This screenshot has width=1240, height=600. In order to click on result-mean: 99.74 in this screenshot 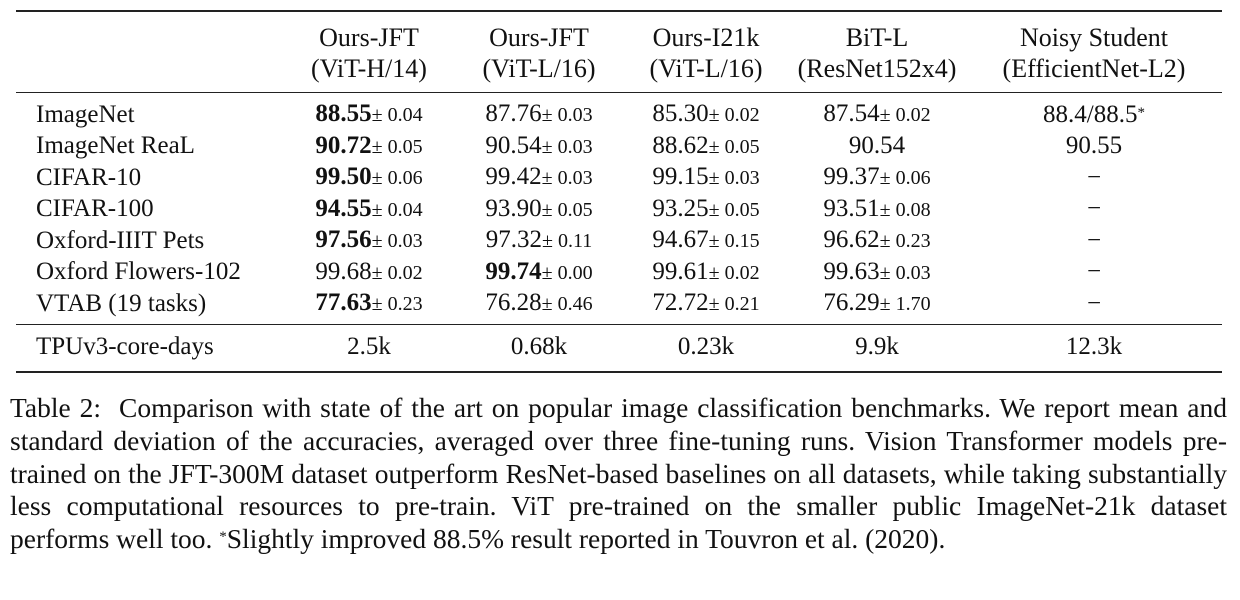, I will do `click(513, 271)`.